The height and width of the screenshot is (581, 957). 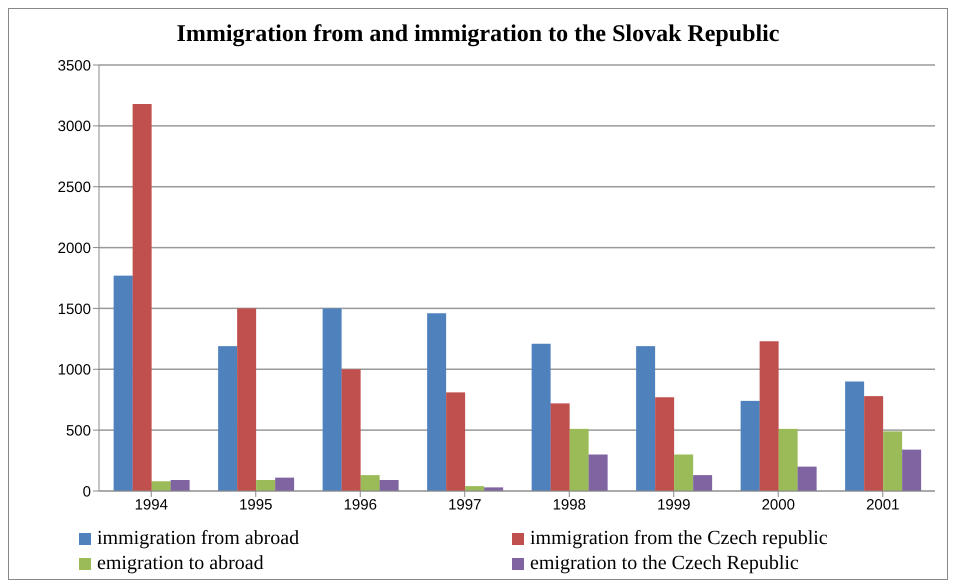 I want to click on x-tick-label: 1994, so click(x=151, y=505).